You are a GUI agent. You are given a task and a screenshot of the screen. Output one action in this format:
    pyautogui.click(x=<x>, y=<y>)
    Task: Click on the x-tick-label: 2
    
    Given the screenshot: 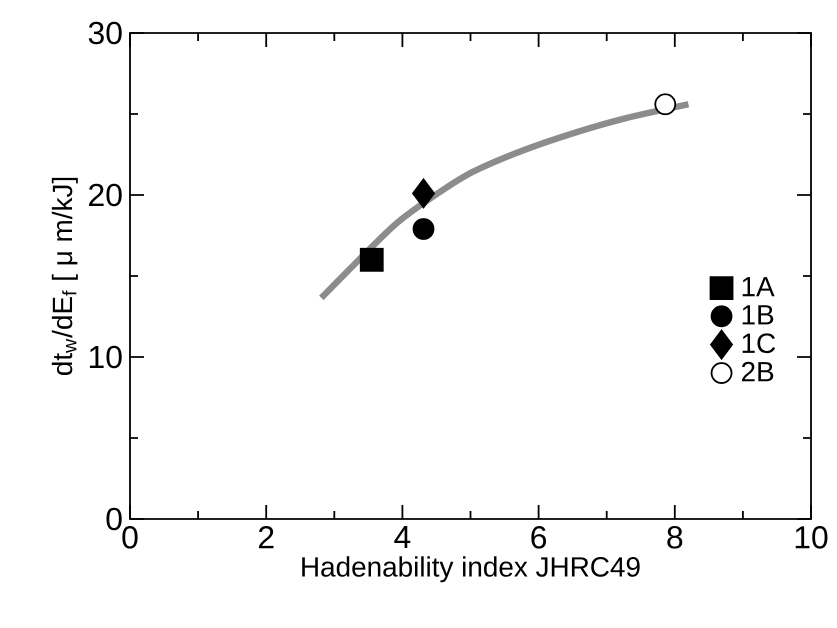 What is the action you would take?
    pyautogui.click(x=266, y=537)
    